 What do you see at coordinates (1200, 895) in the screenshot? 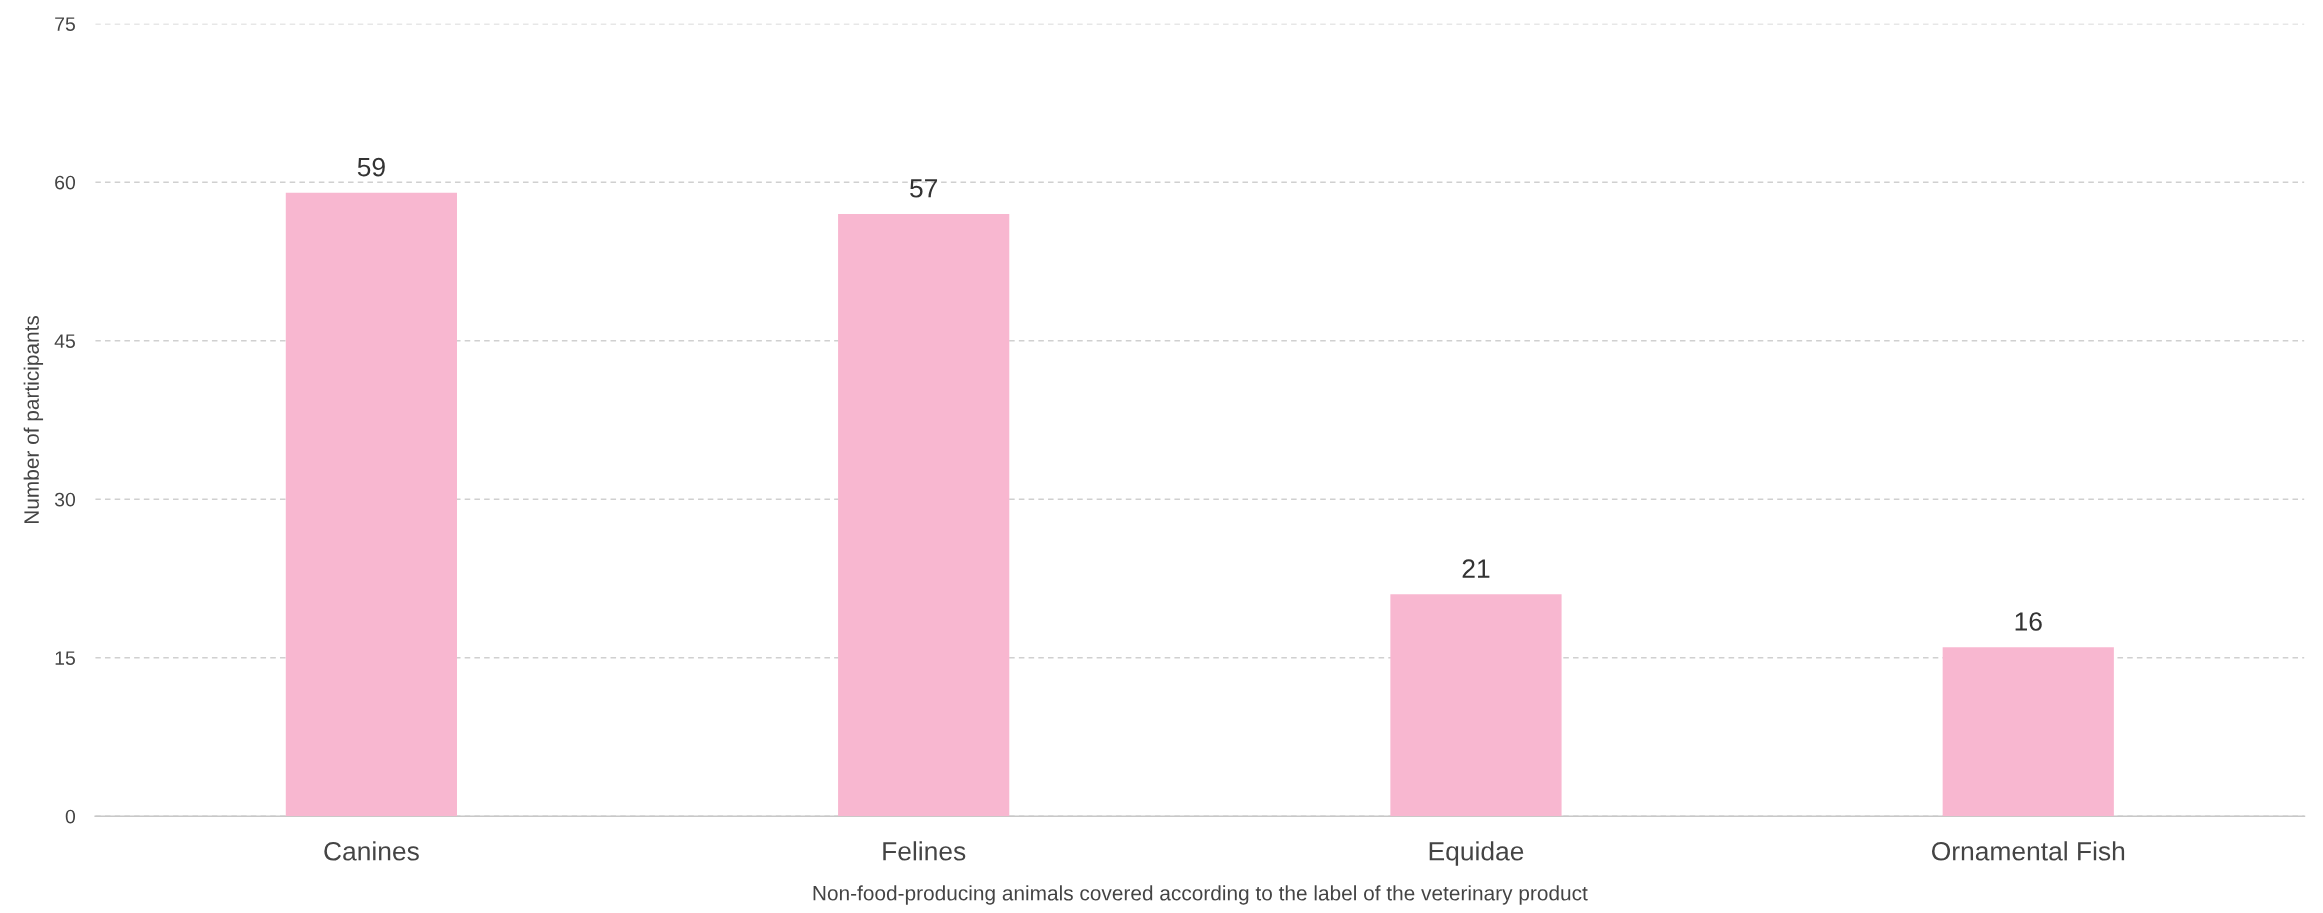
I see `x-axis-title: Non-food-producing animals covered according to the label of the veterinary product` at bounding box center [1200, 895].